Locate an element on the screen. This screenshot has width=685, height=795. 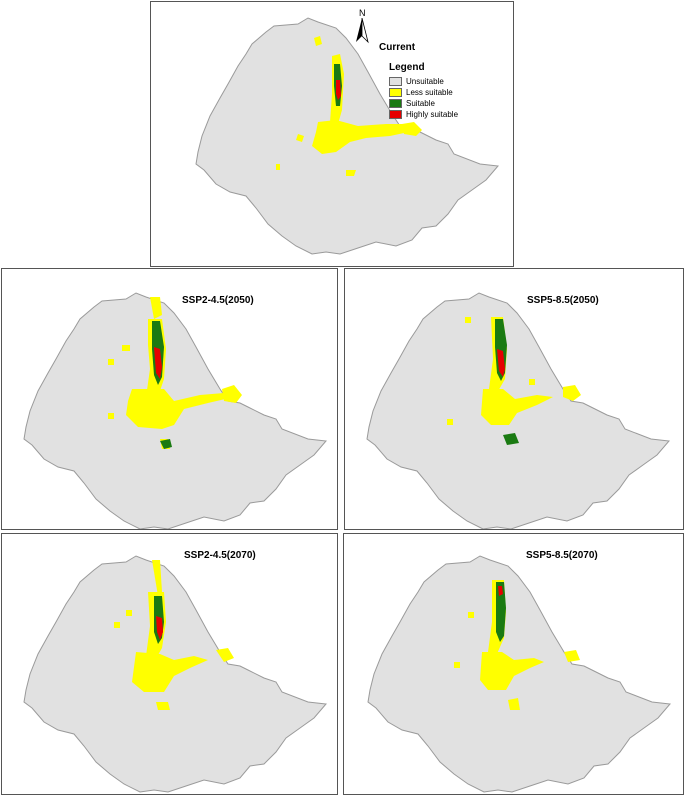
ethiopia-map-ssp245-2070 is located at coordinates (175, 674).